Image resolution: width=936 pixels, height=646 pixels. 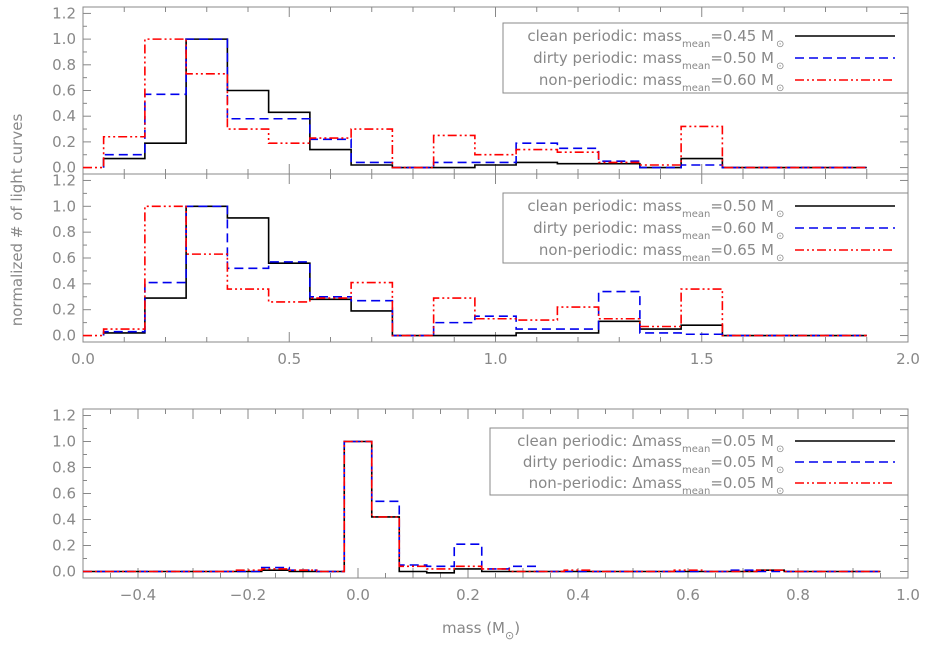 I want to click on svg-text: mass (M⊙), so click(x=481, y=630).